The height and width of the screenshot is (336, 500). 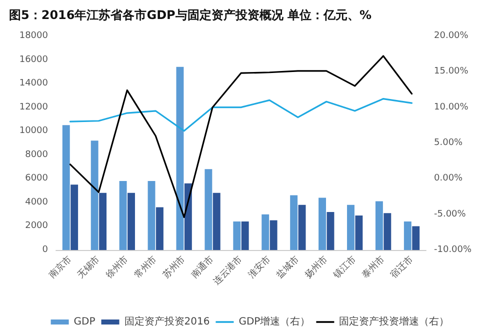 What do you see at coordinates (344, 268) in the screenshot?
I see `x-tick-label: 镇江市` at bounding box center [344, 268].